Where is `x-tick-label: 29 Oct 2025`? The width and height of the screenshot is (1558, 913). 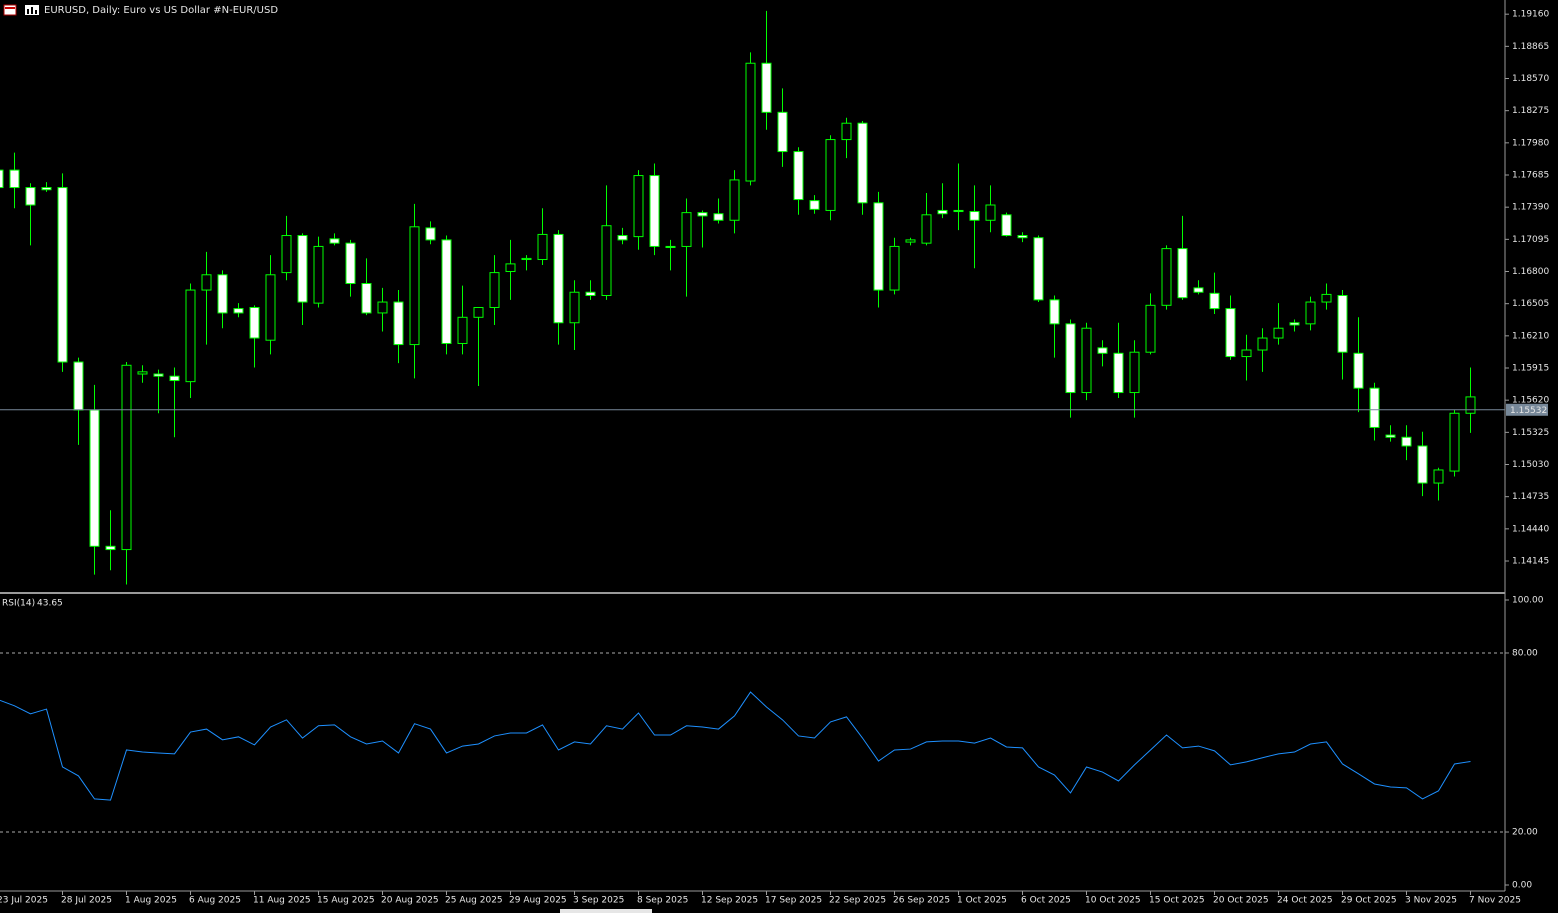
x-tick-label: 29 Oct 2025 is located at coordinates (1369, 901).